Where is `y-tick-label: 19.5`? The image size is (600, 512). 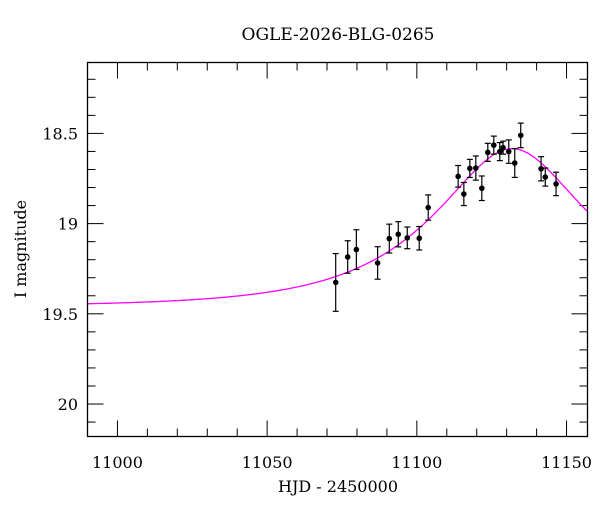 y-tick-label: 19.5 is located at coordinates (60, 314).